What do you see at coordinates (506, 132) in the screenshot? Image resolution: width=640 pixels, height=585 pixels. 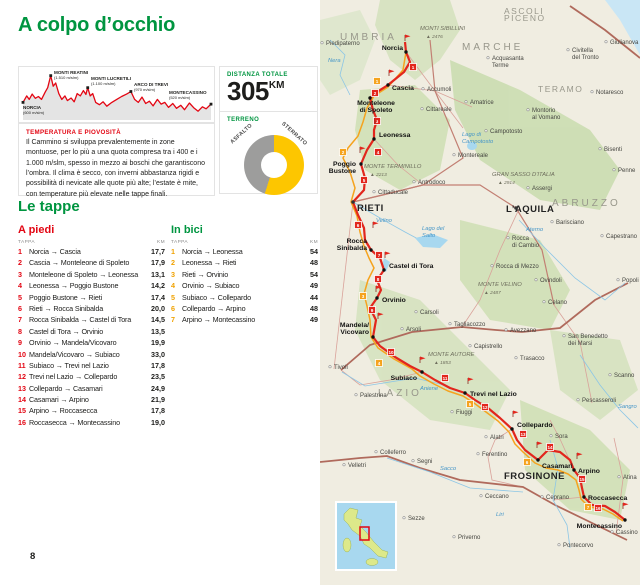 I see `svg-text: Campotosto` at bounding box center [506, 132].